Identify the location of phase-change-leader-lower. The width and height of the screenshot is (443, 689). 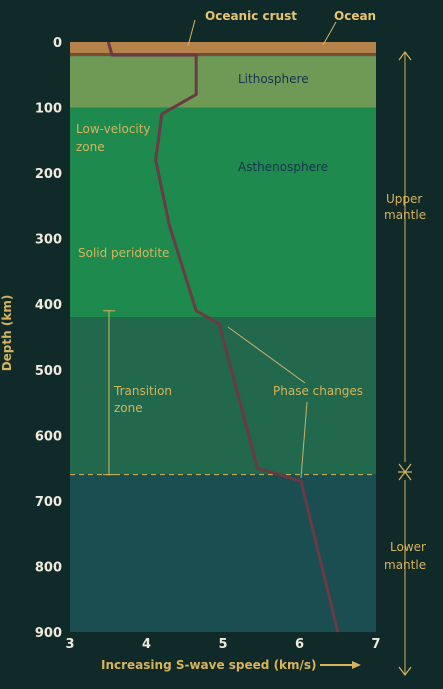
(304, 440).